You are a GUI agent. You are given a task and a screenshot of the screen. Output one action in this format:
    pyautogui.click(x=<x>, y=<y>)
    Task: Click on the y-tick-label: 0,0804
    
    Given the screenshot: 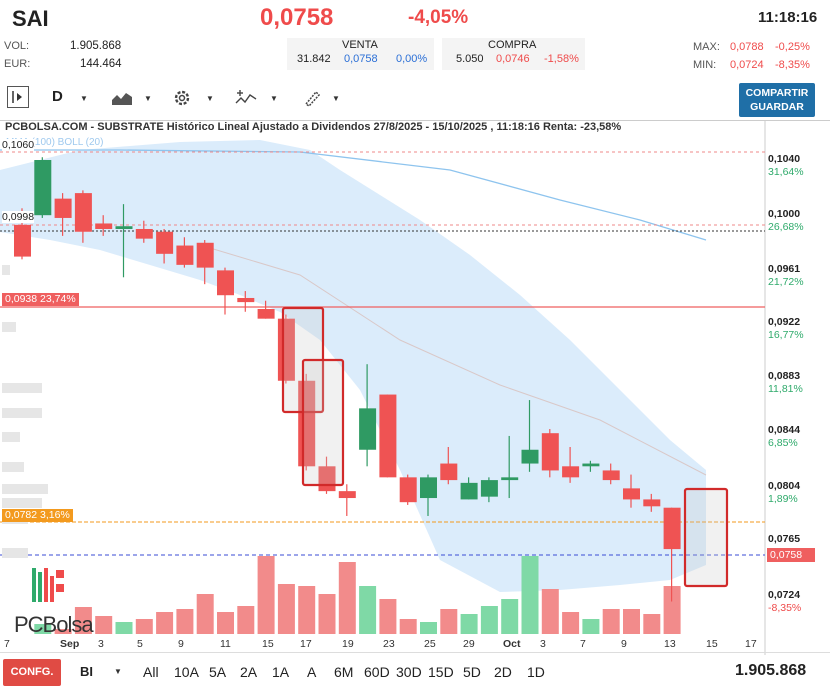 What is the action you would take?
    pyautogui.click(x=784, y=486)
    